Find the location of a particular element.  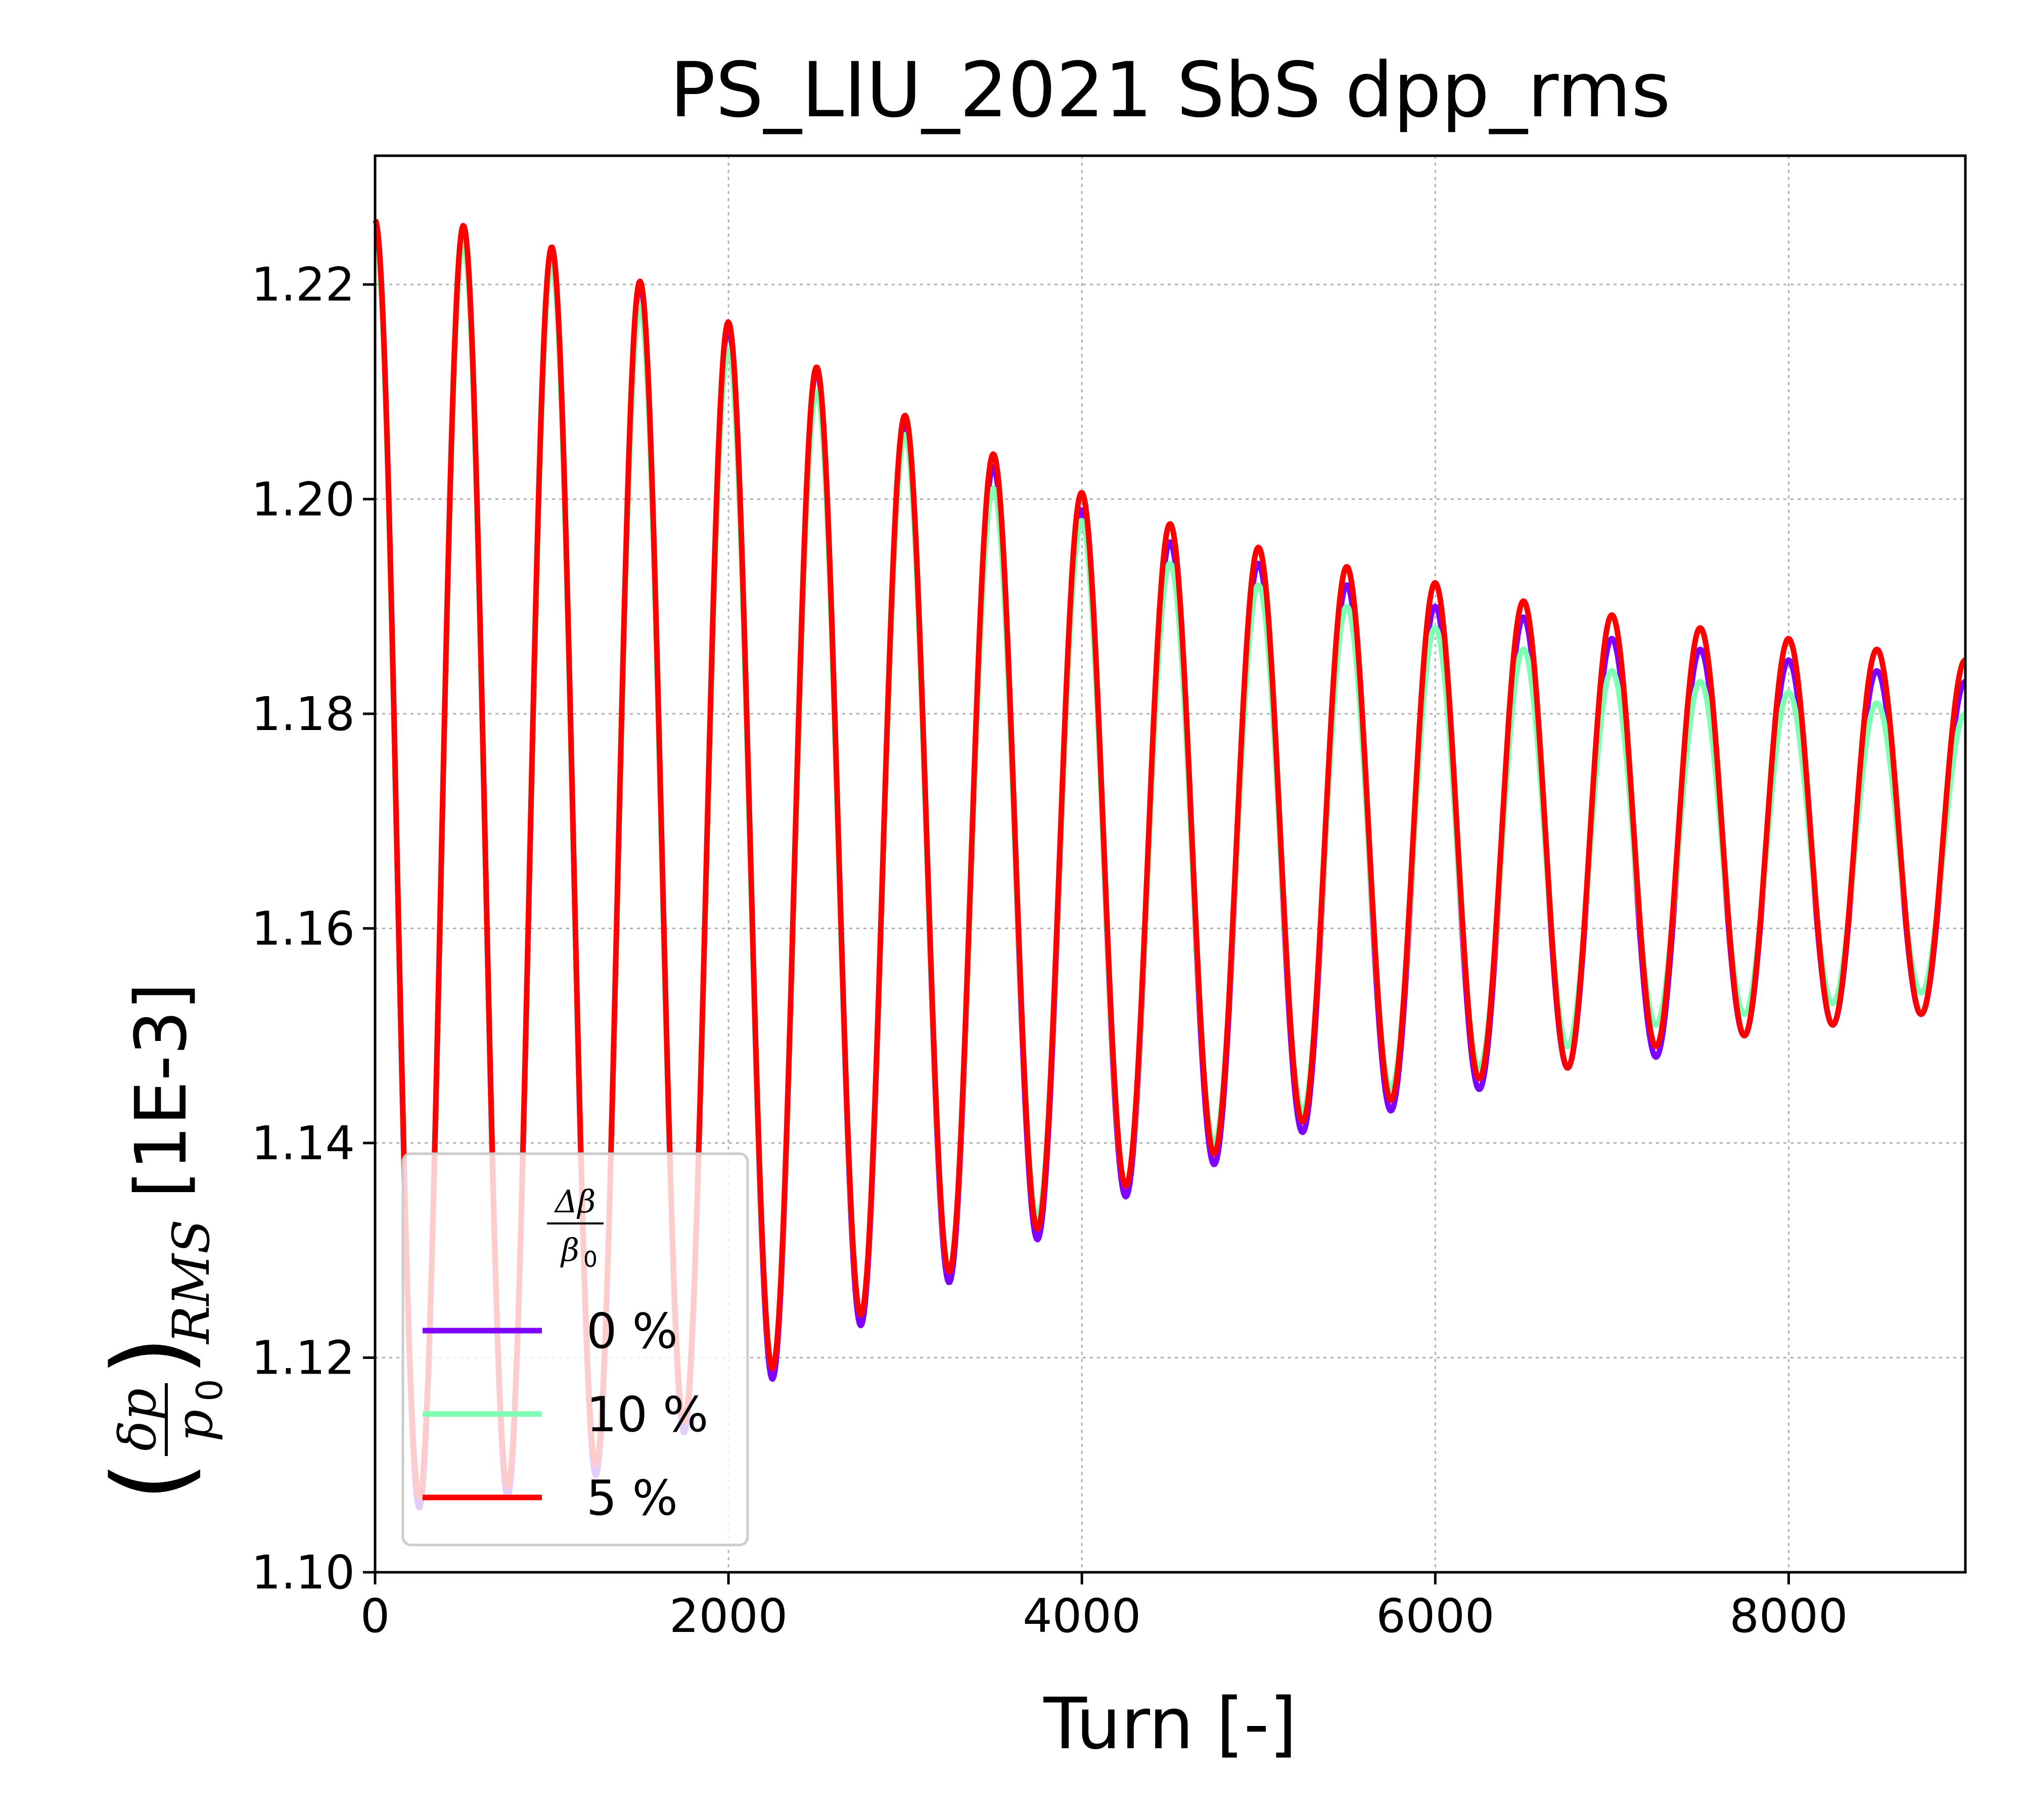

y-tick-label: 1.20 is located at coordinates (303, 499).